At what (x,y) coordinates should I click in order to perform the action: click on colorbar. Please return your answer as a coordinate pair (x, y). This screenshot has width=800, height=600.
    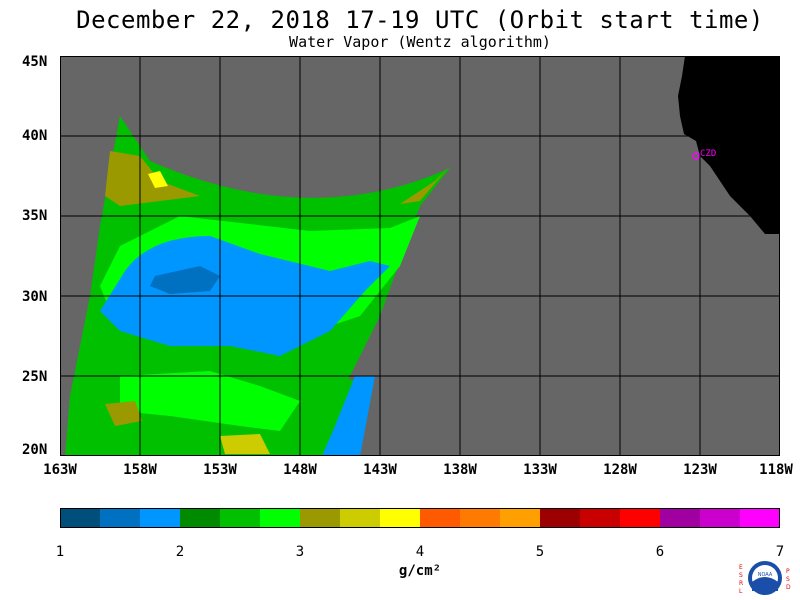
    Looking at the image, I should click on (420, 518).